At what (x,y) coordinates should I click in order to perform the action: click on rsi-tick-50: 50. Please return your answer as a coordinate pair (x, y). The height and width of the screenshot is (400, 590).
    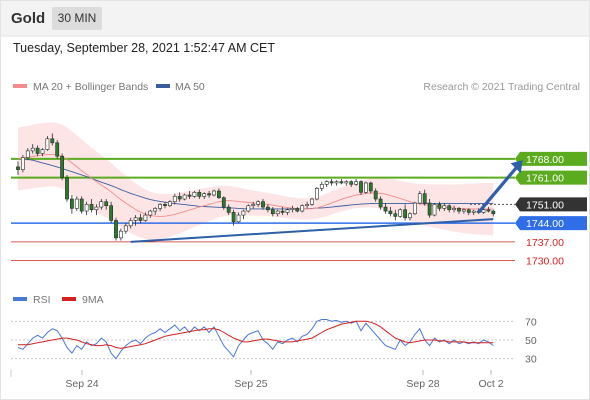
    Looking at the image, I should click on (531, 341).